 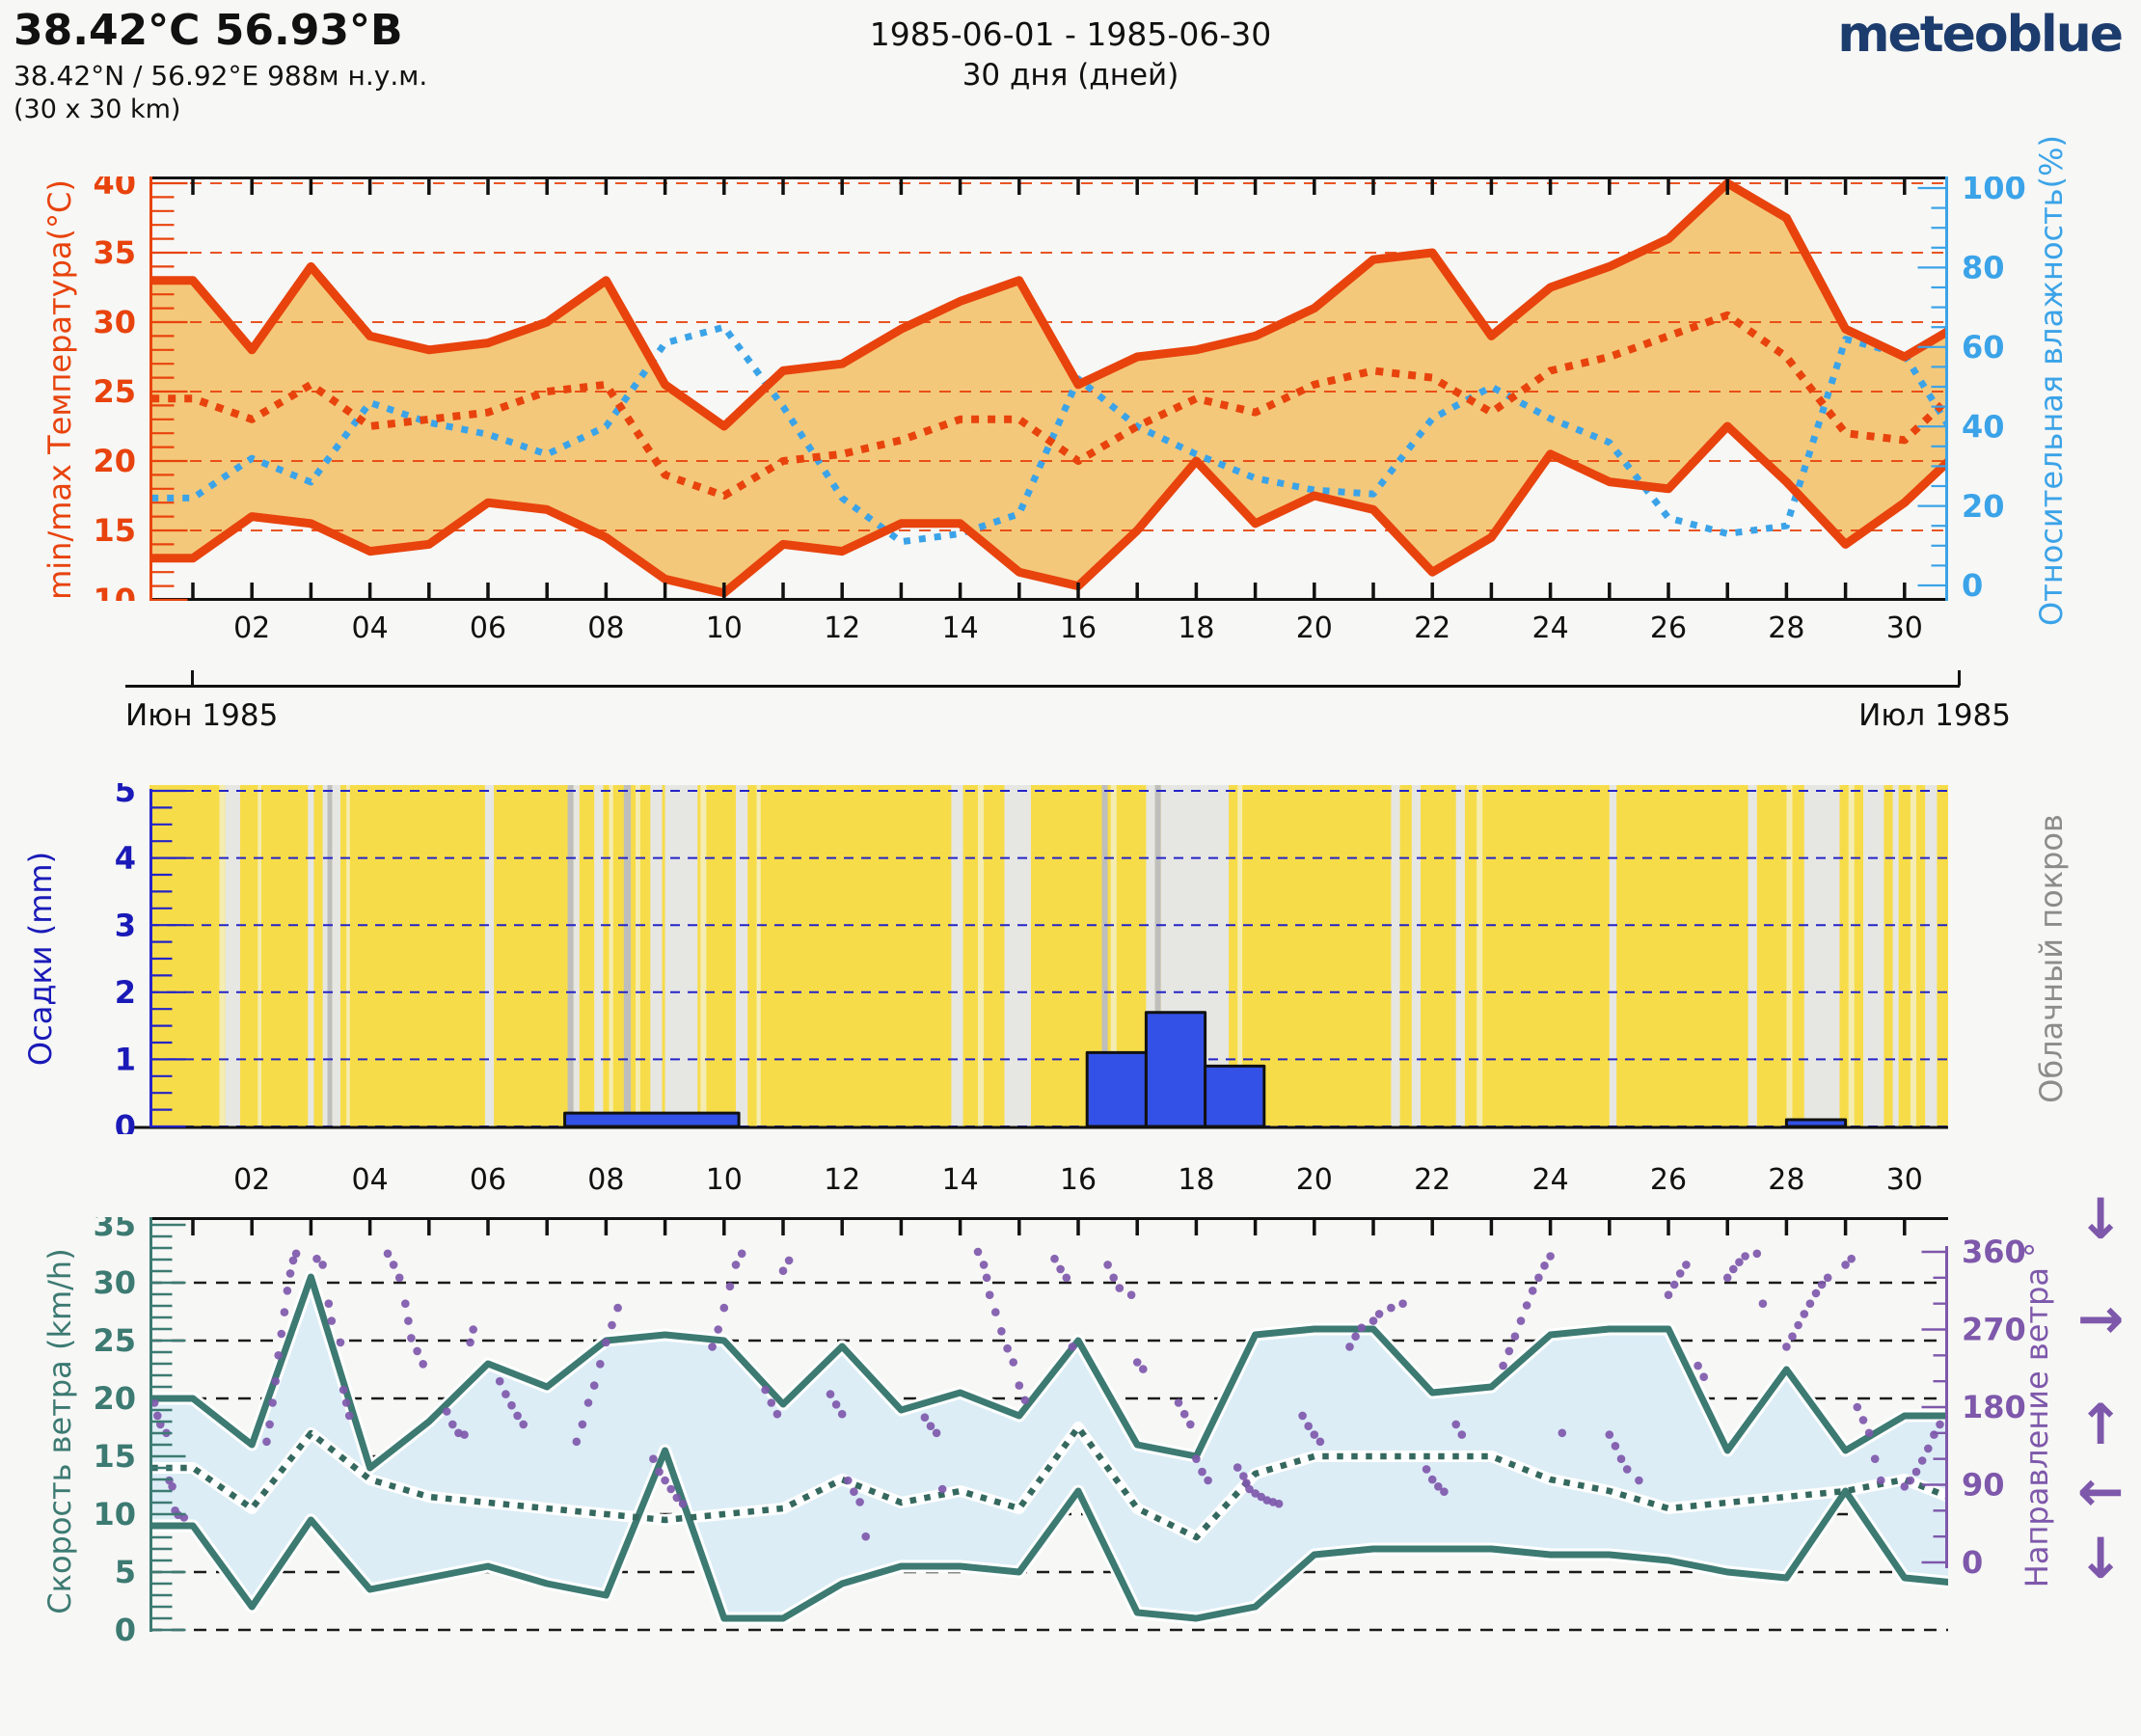 What do you see at coordinates (1960, 678) in the screenshot?
I see `month-tick-july` at bounding box center [1960, 678].